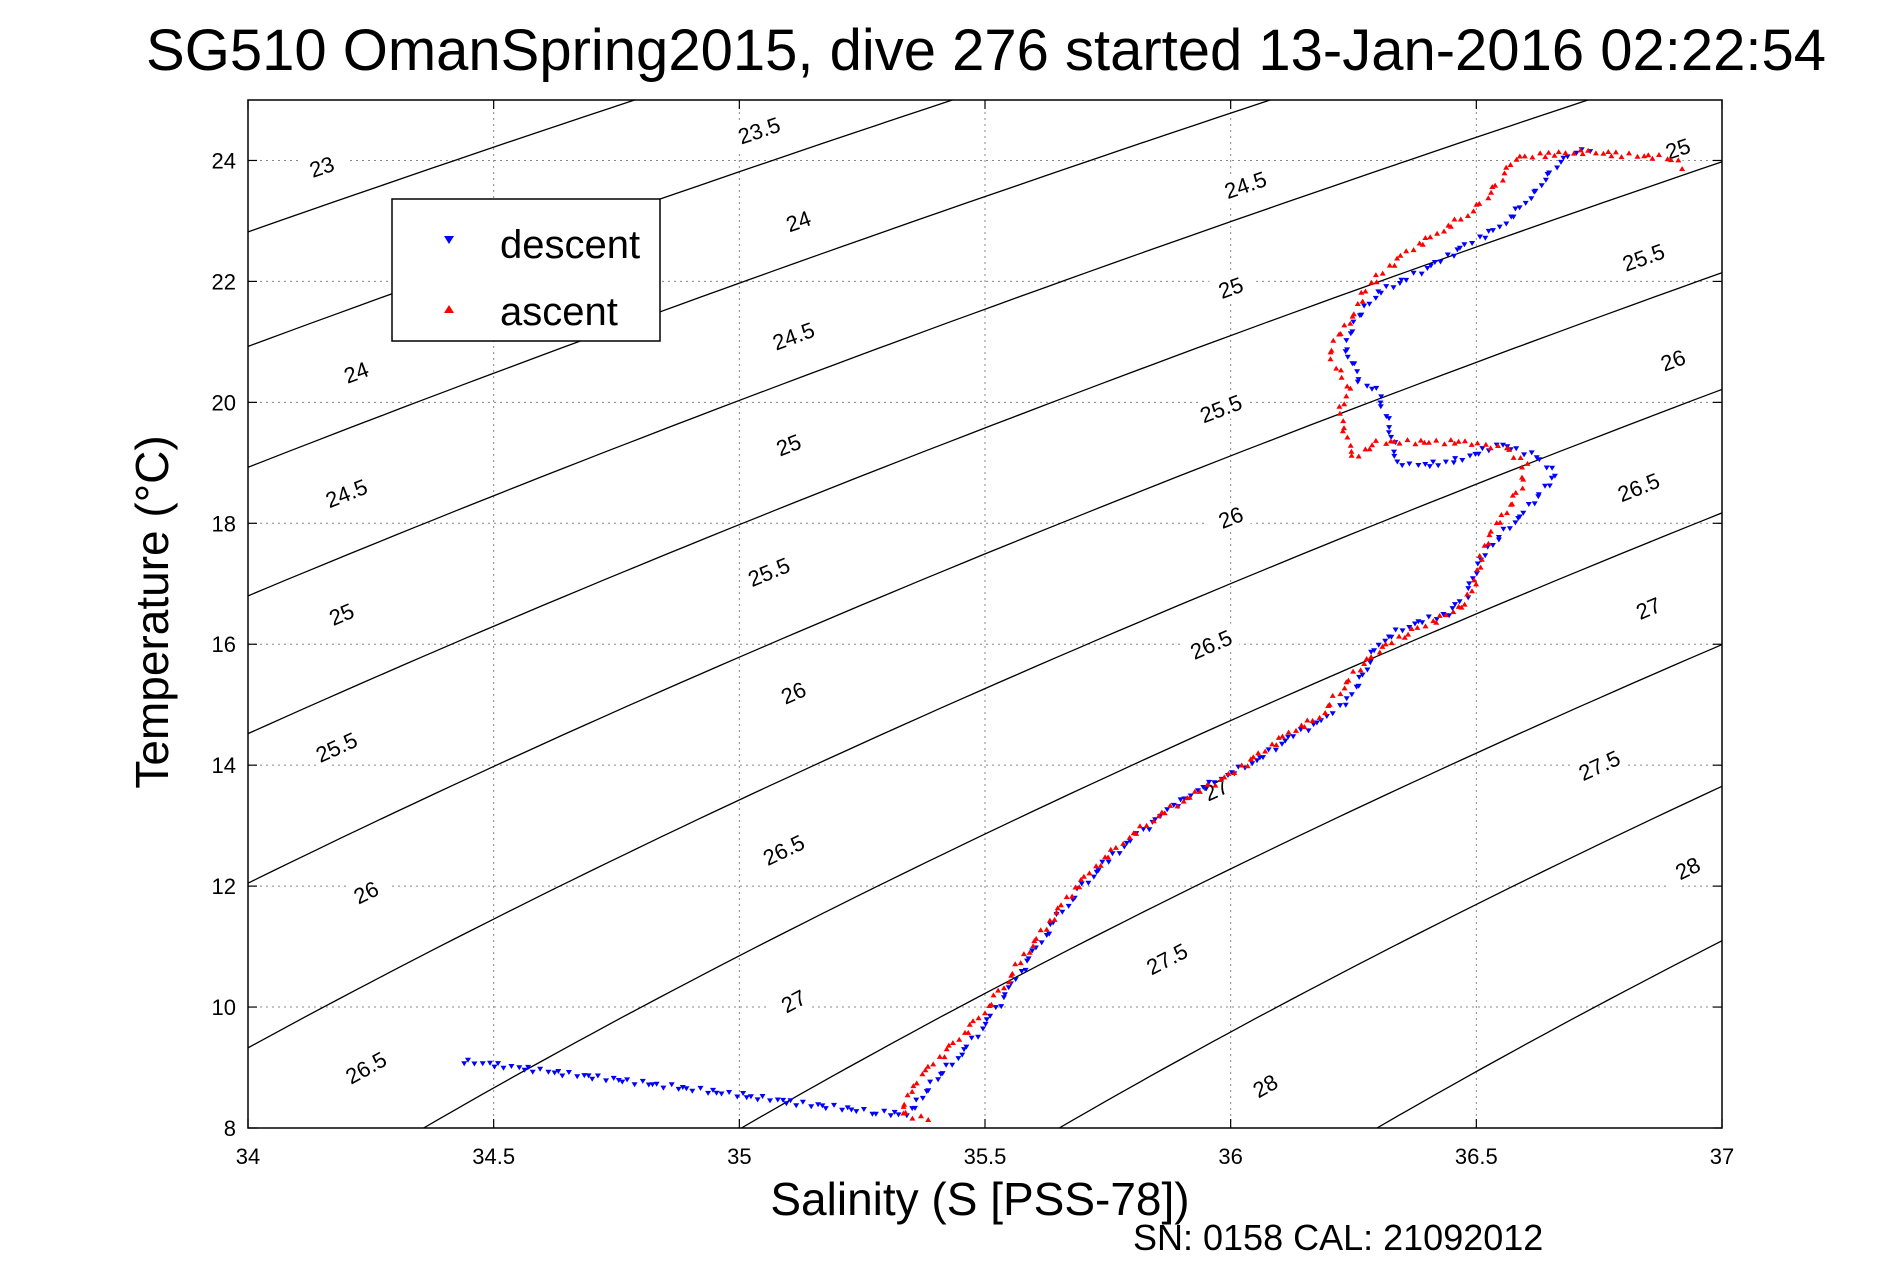 The image size is (1891, 1262). Describe the element at coordinates (739, 1156) in the screenshot. I see `x-tick-label: 35` at that location.